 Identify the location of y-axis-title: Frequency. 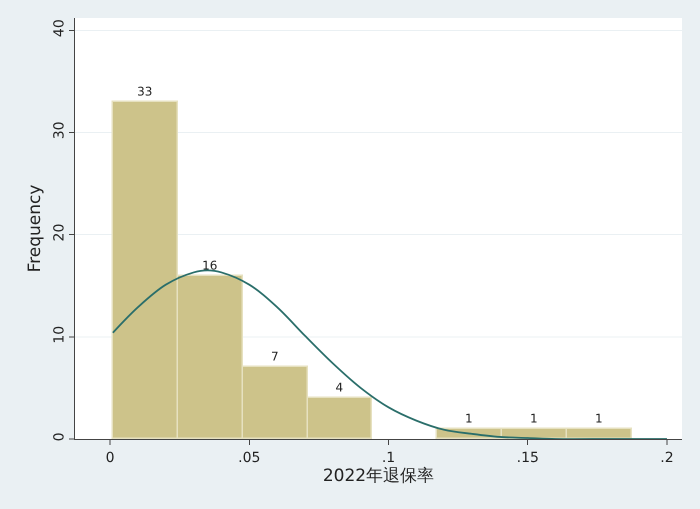
(34, 228).